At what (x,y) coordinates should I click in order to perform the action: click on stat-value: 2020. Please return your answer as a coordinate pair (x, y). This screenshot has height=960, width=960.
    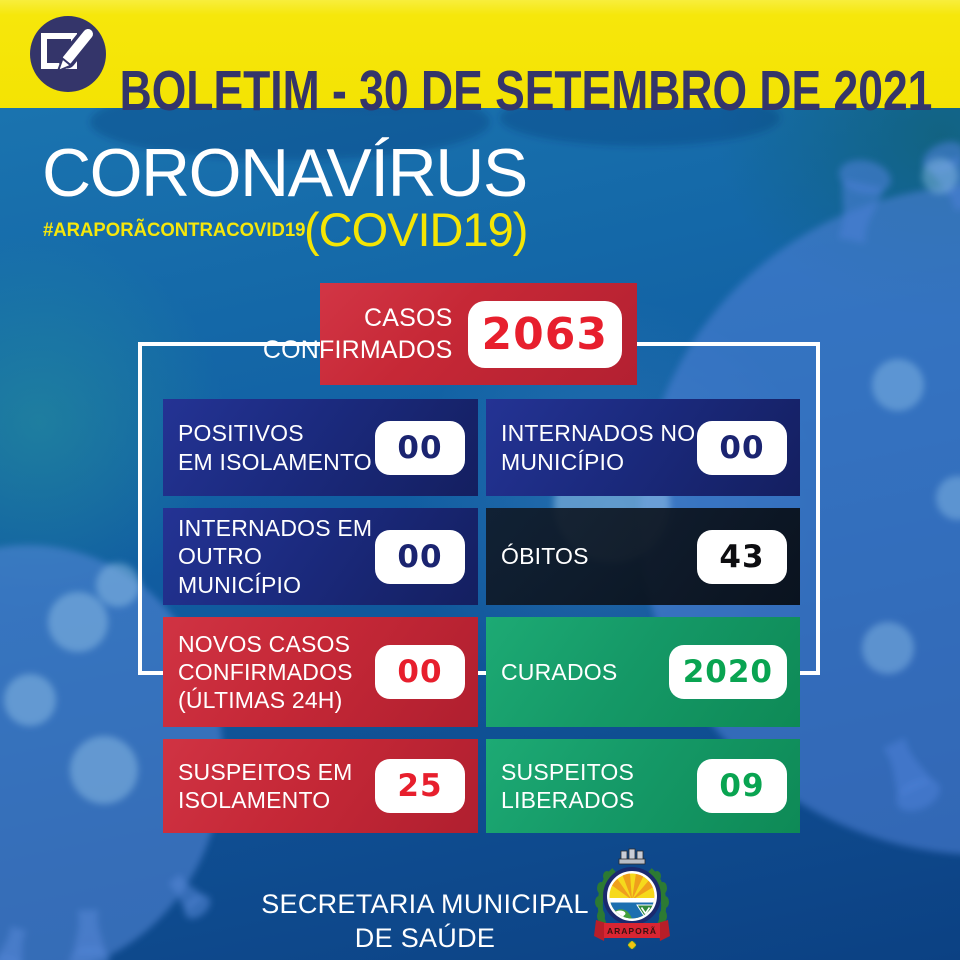
    Looking at the image, I should click on (727, 672).